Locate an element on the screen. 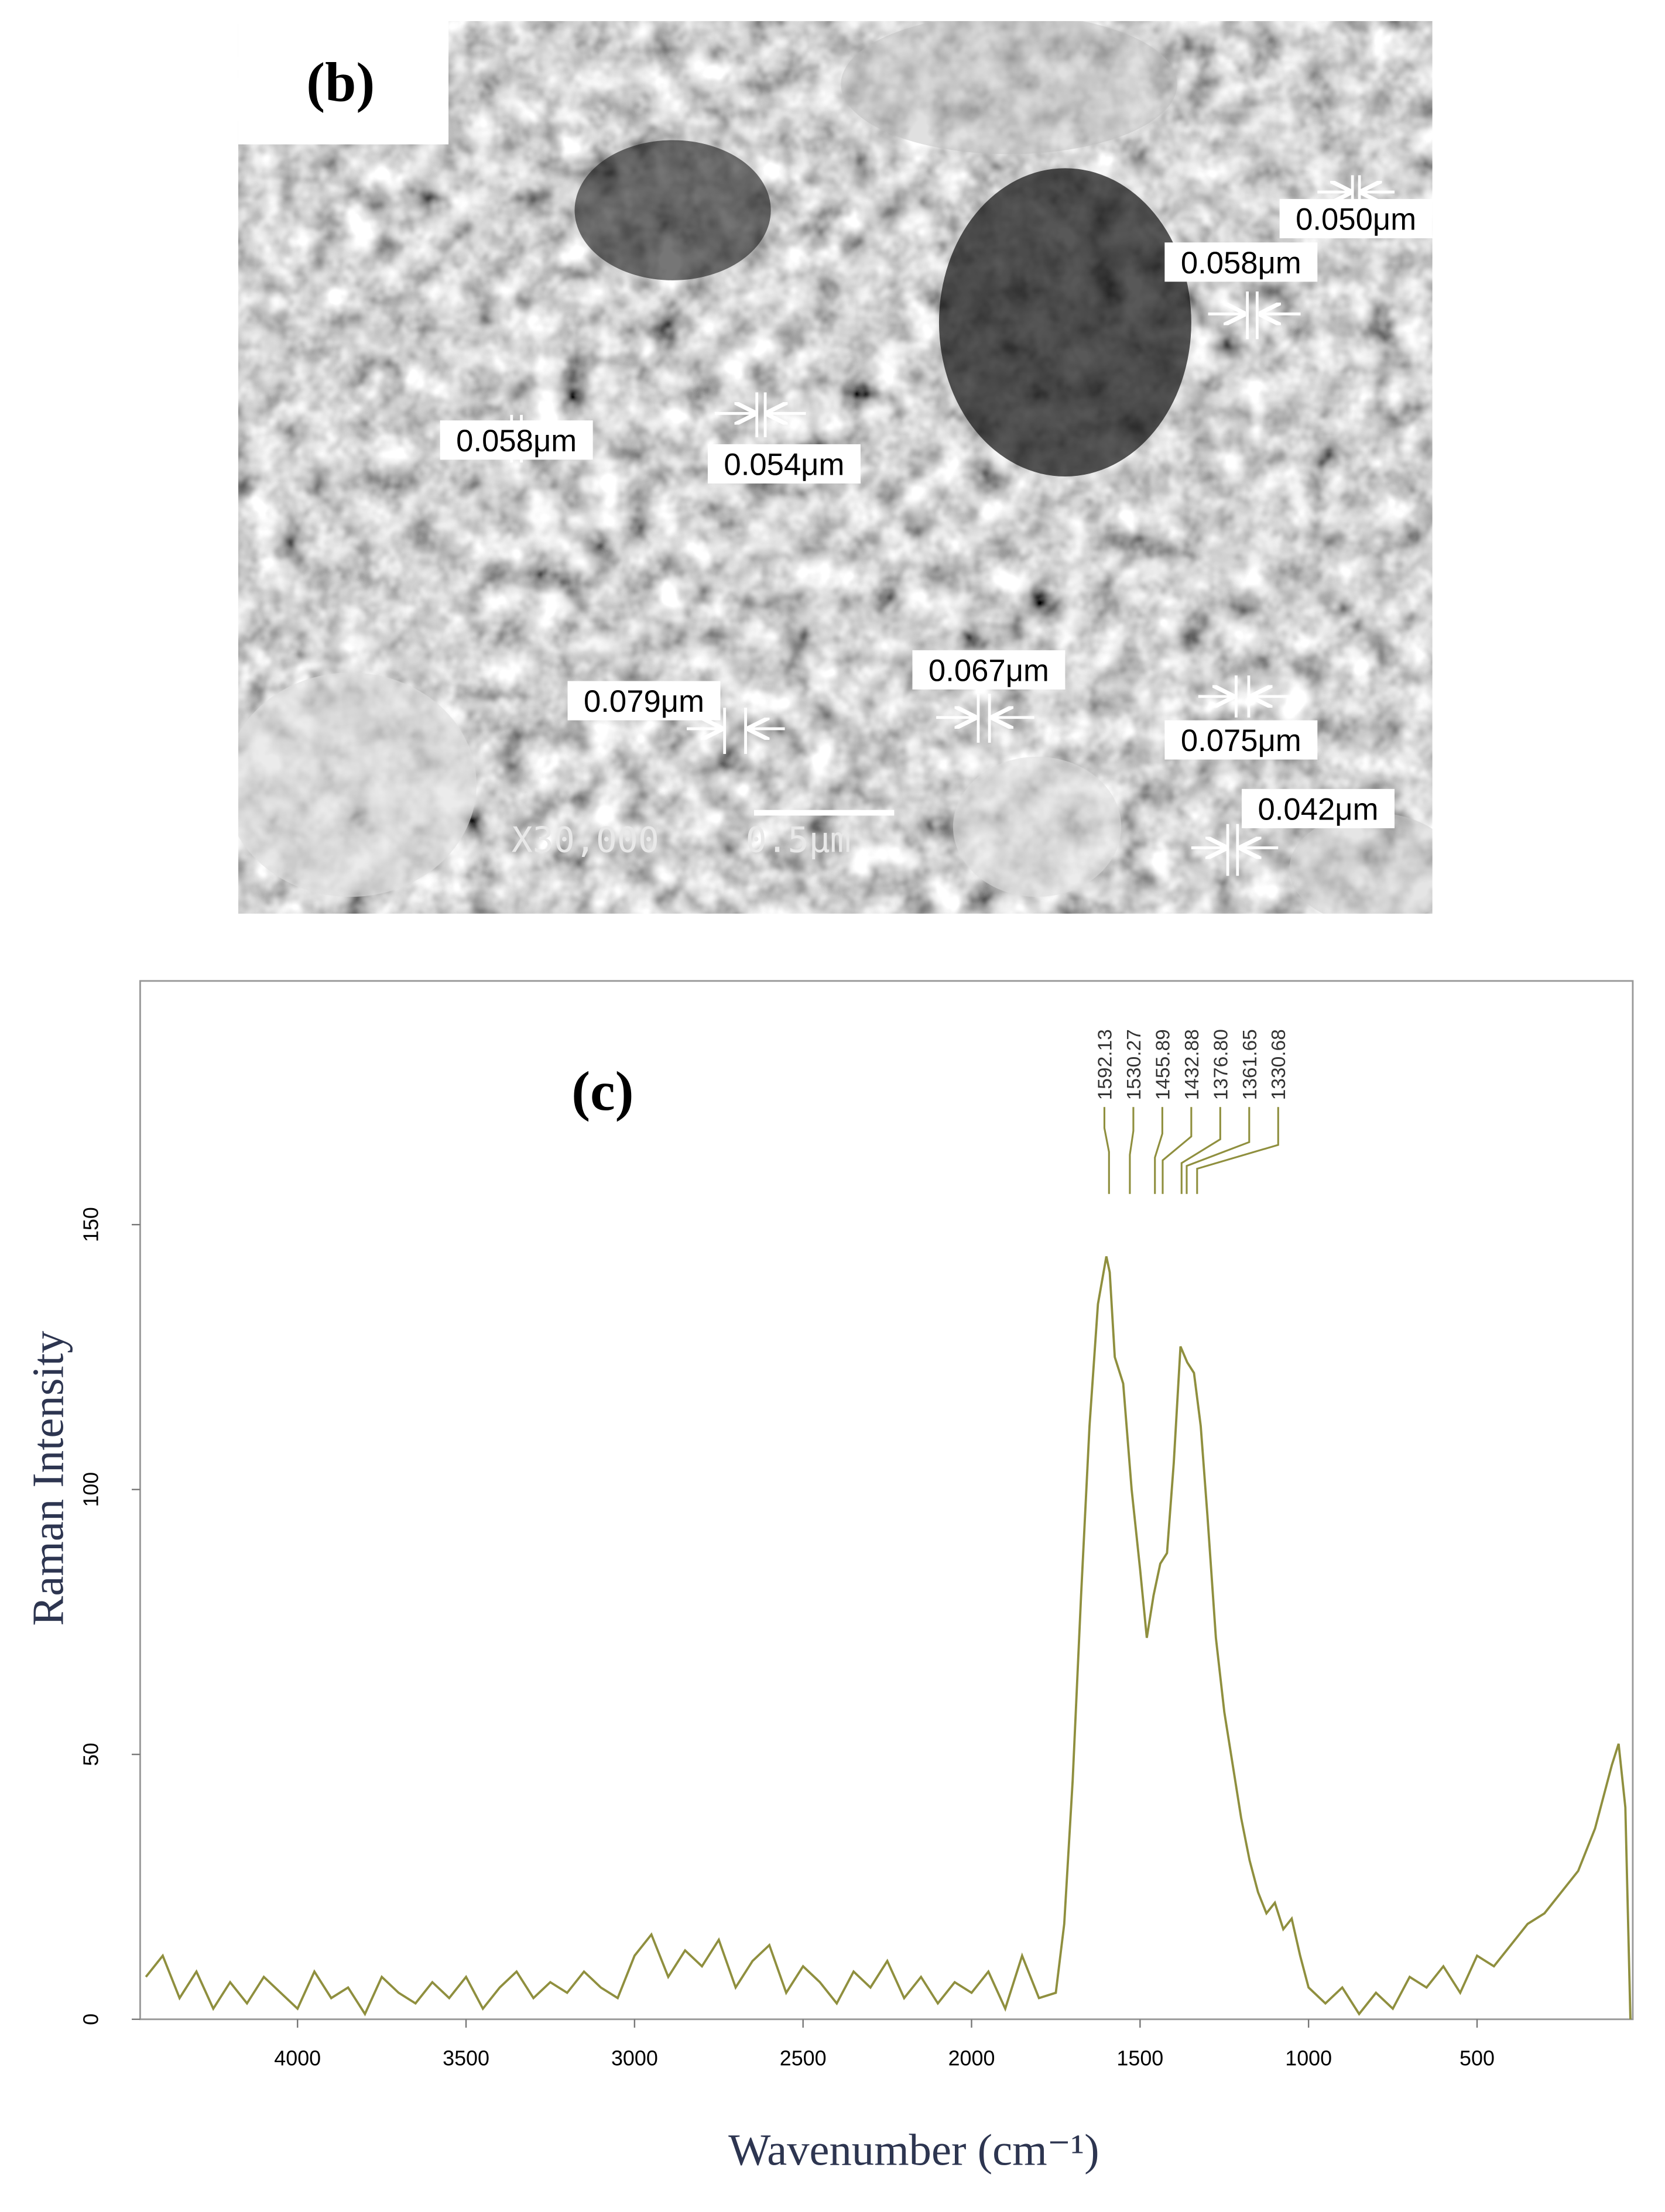 Image resolution: width=1665 pixels, height=2212 pixels. x-tick-label: 500 is located at coordinates (1478, 2058).